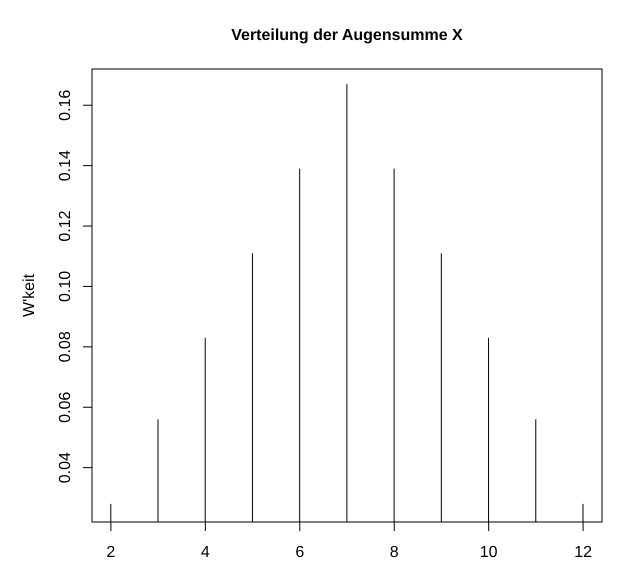  What do you see at coordinates (583, 552) in the screenshot?
I see `x-tick-label: 12` at bounding box center [583, 552].